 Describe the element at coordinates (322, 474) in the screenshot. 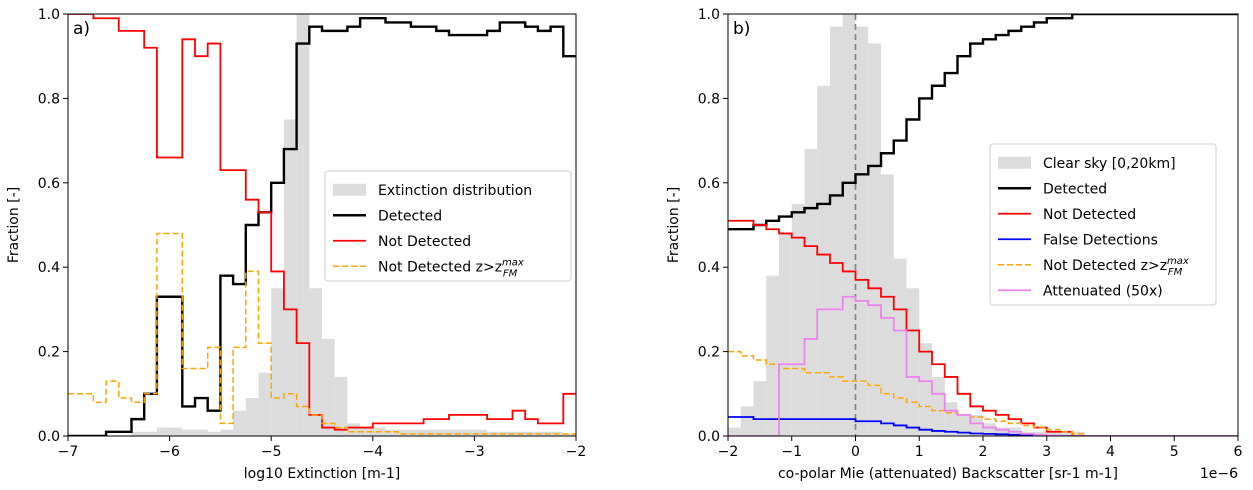

I see `panel-a-xlabel: log10 Extinction [m-1]` at that location.